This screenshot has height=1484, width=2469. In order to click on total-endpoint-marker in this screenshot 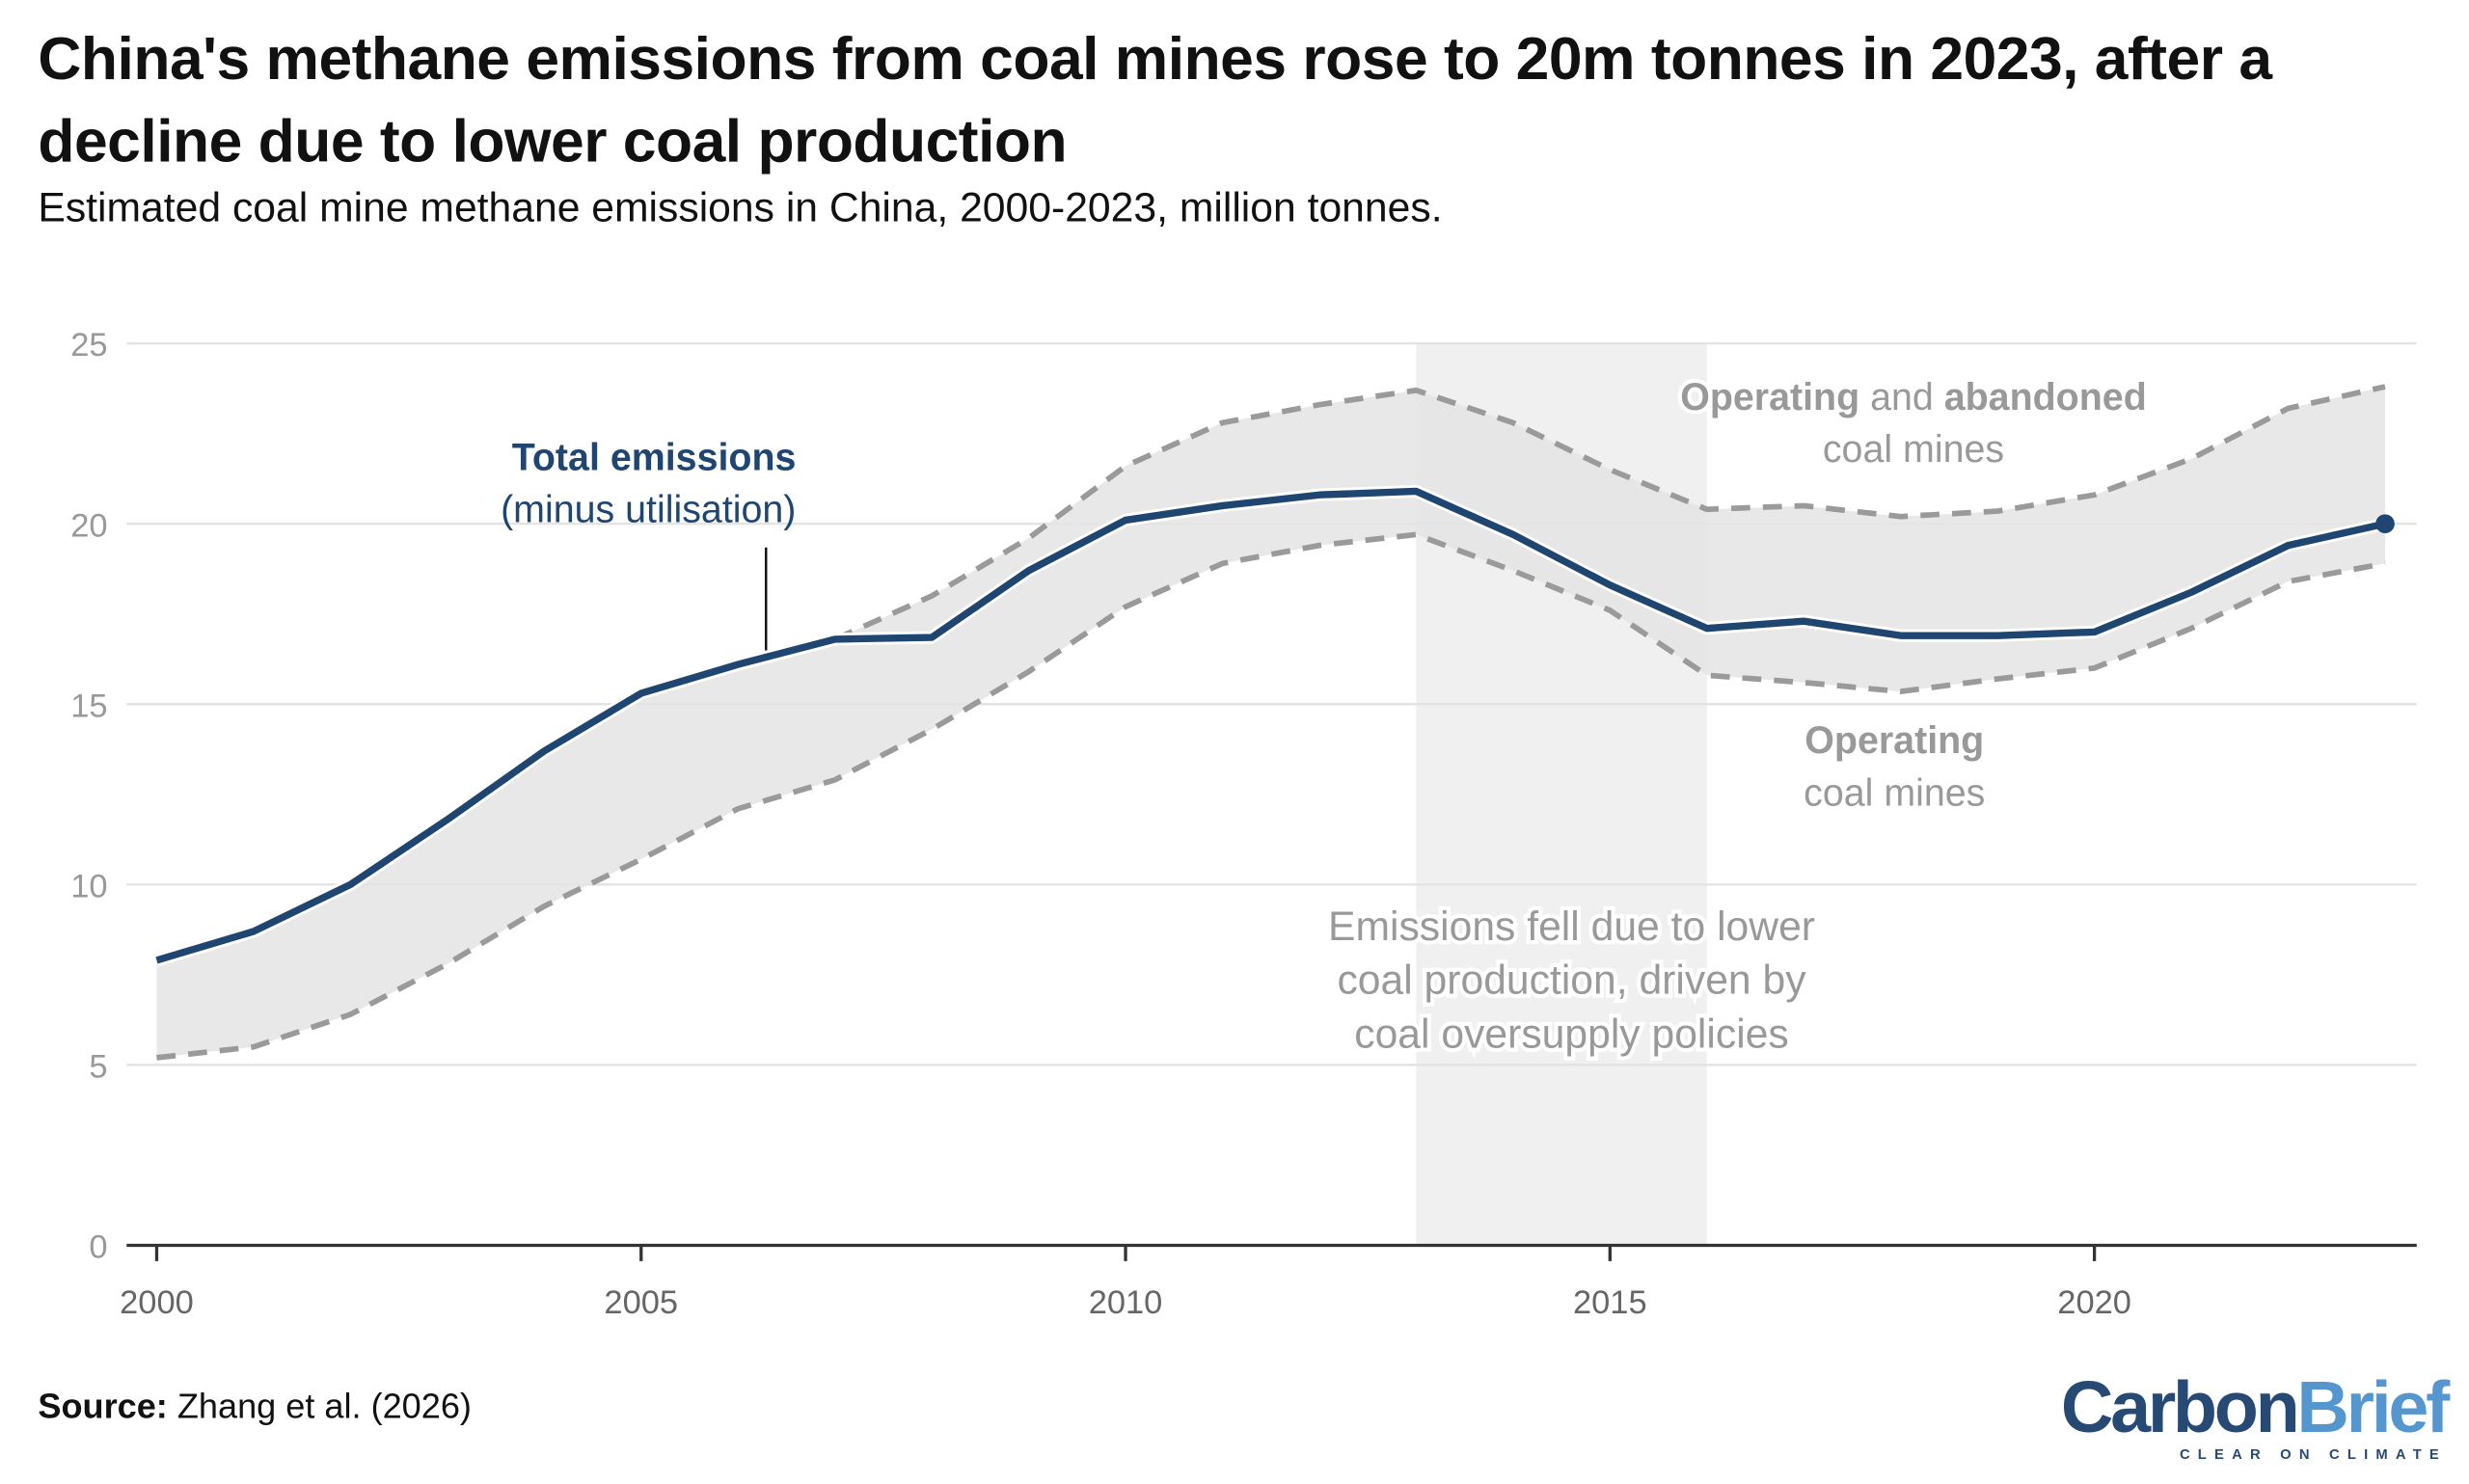, I will do `click(2385, 524)`.